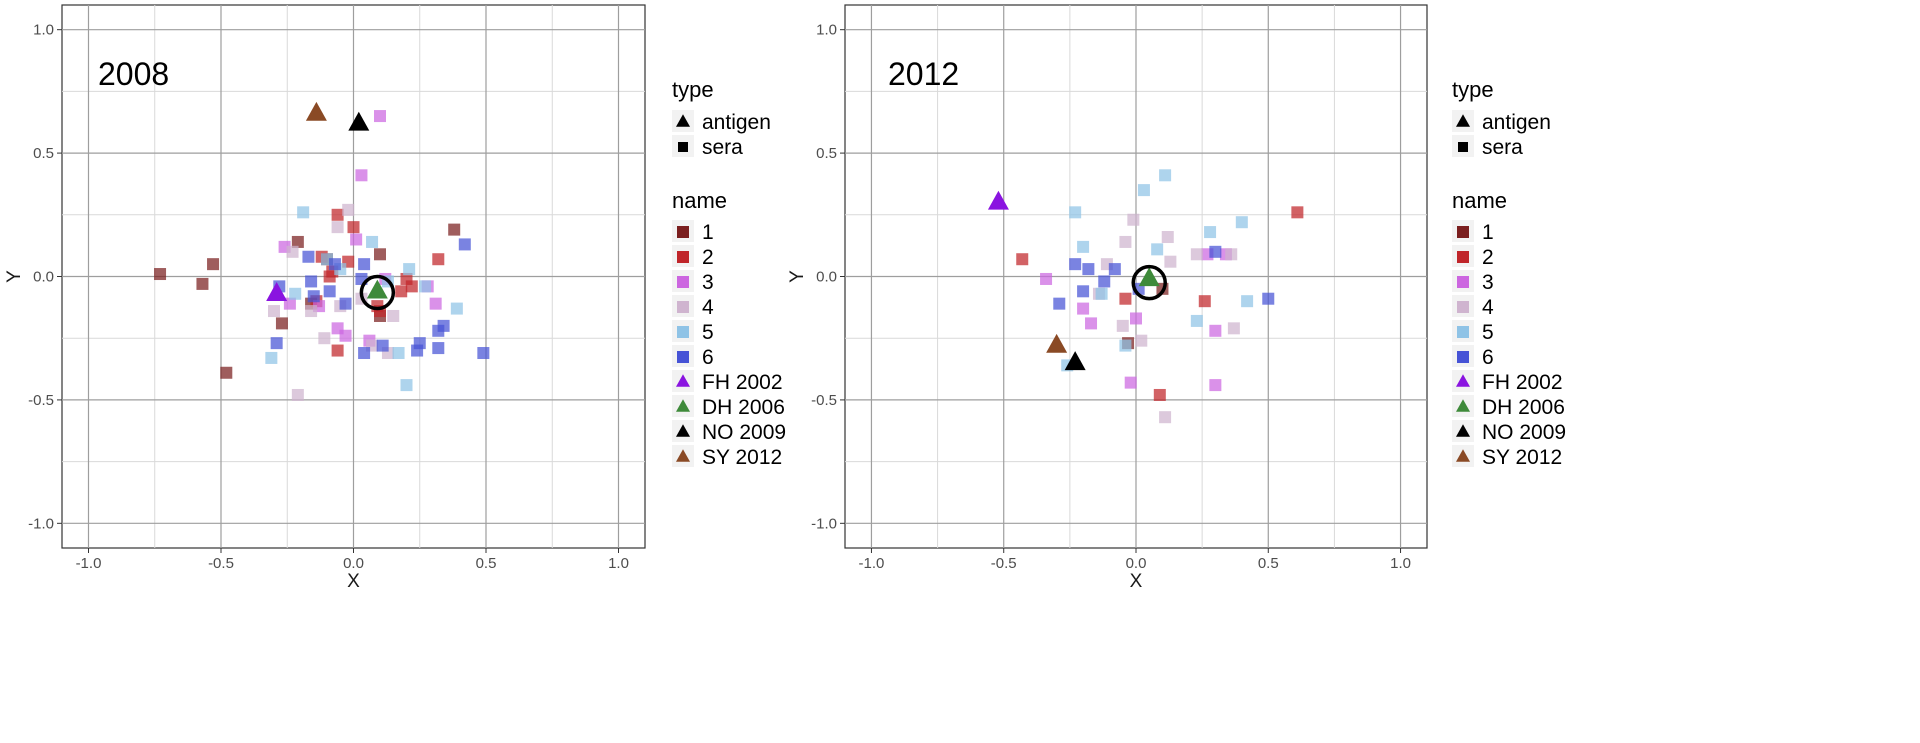  What do you see at coordinates (316, 111) in the screenshot?
I see `antigen-point-sy-2012` at bounding box center [316, 111].